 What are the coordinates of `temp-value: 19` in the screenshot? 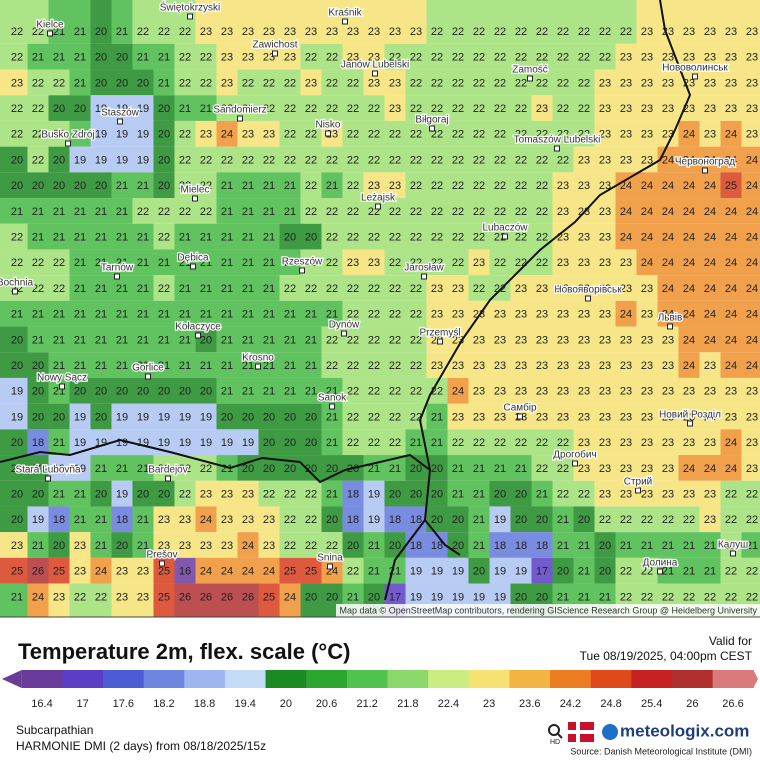 It's located at (479, 597).